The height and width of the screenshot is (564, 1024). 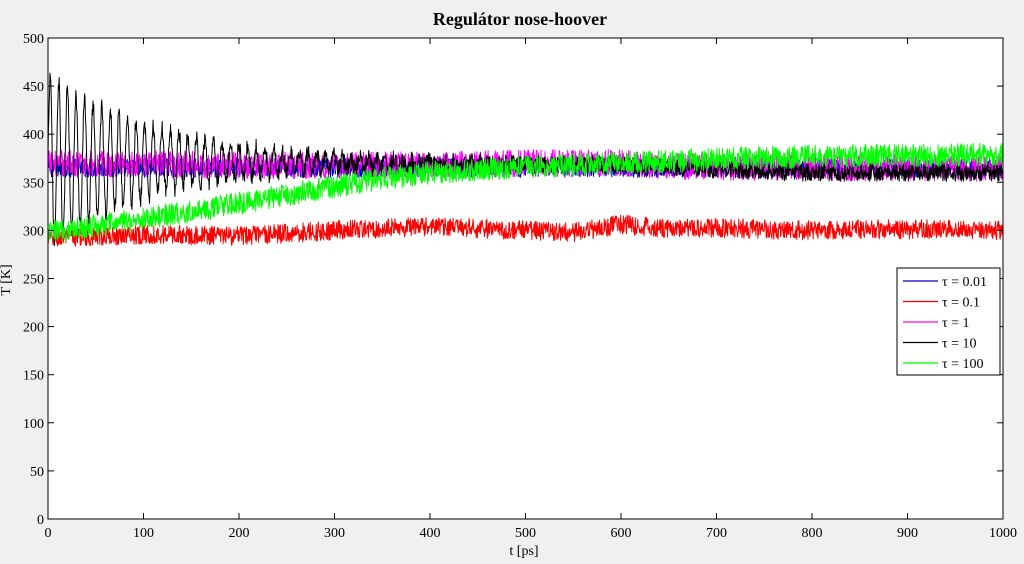 I want to click on y-tick-label: 50, so click(x=37, y=472).